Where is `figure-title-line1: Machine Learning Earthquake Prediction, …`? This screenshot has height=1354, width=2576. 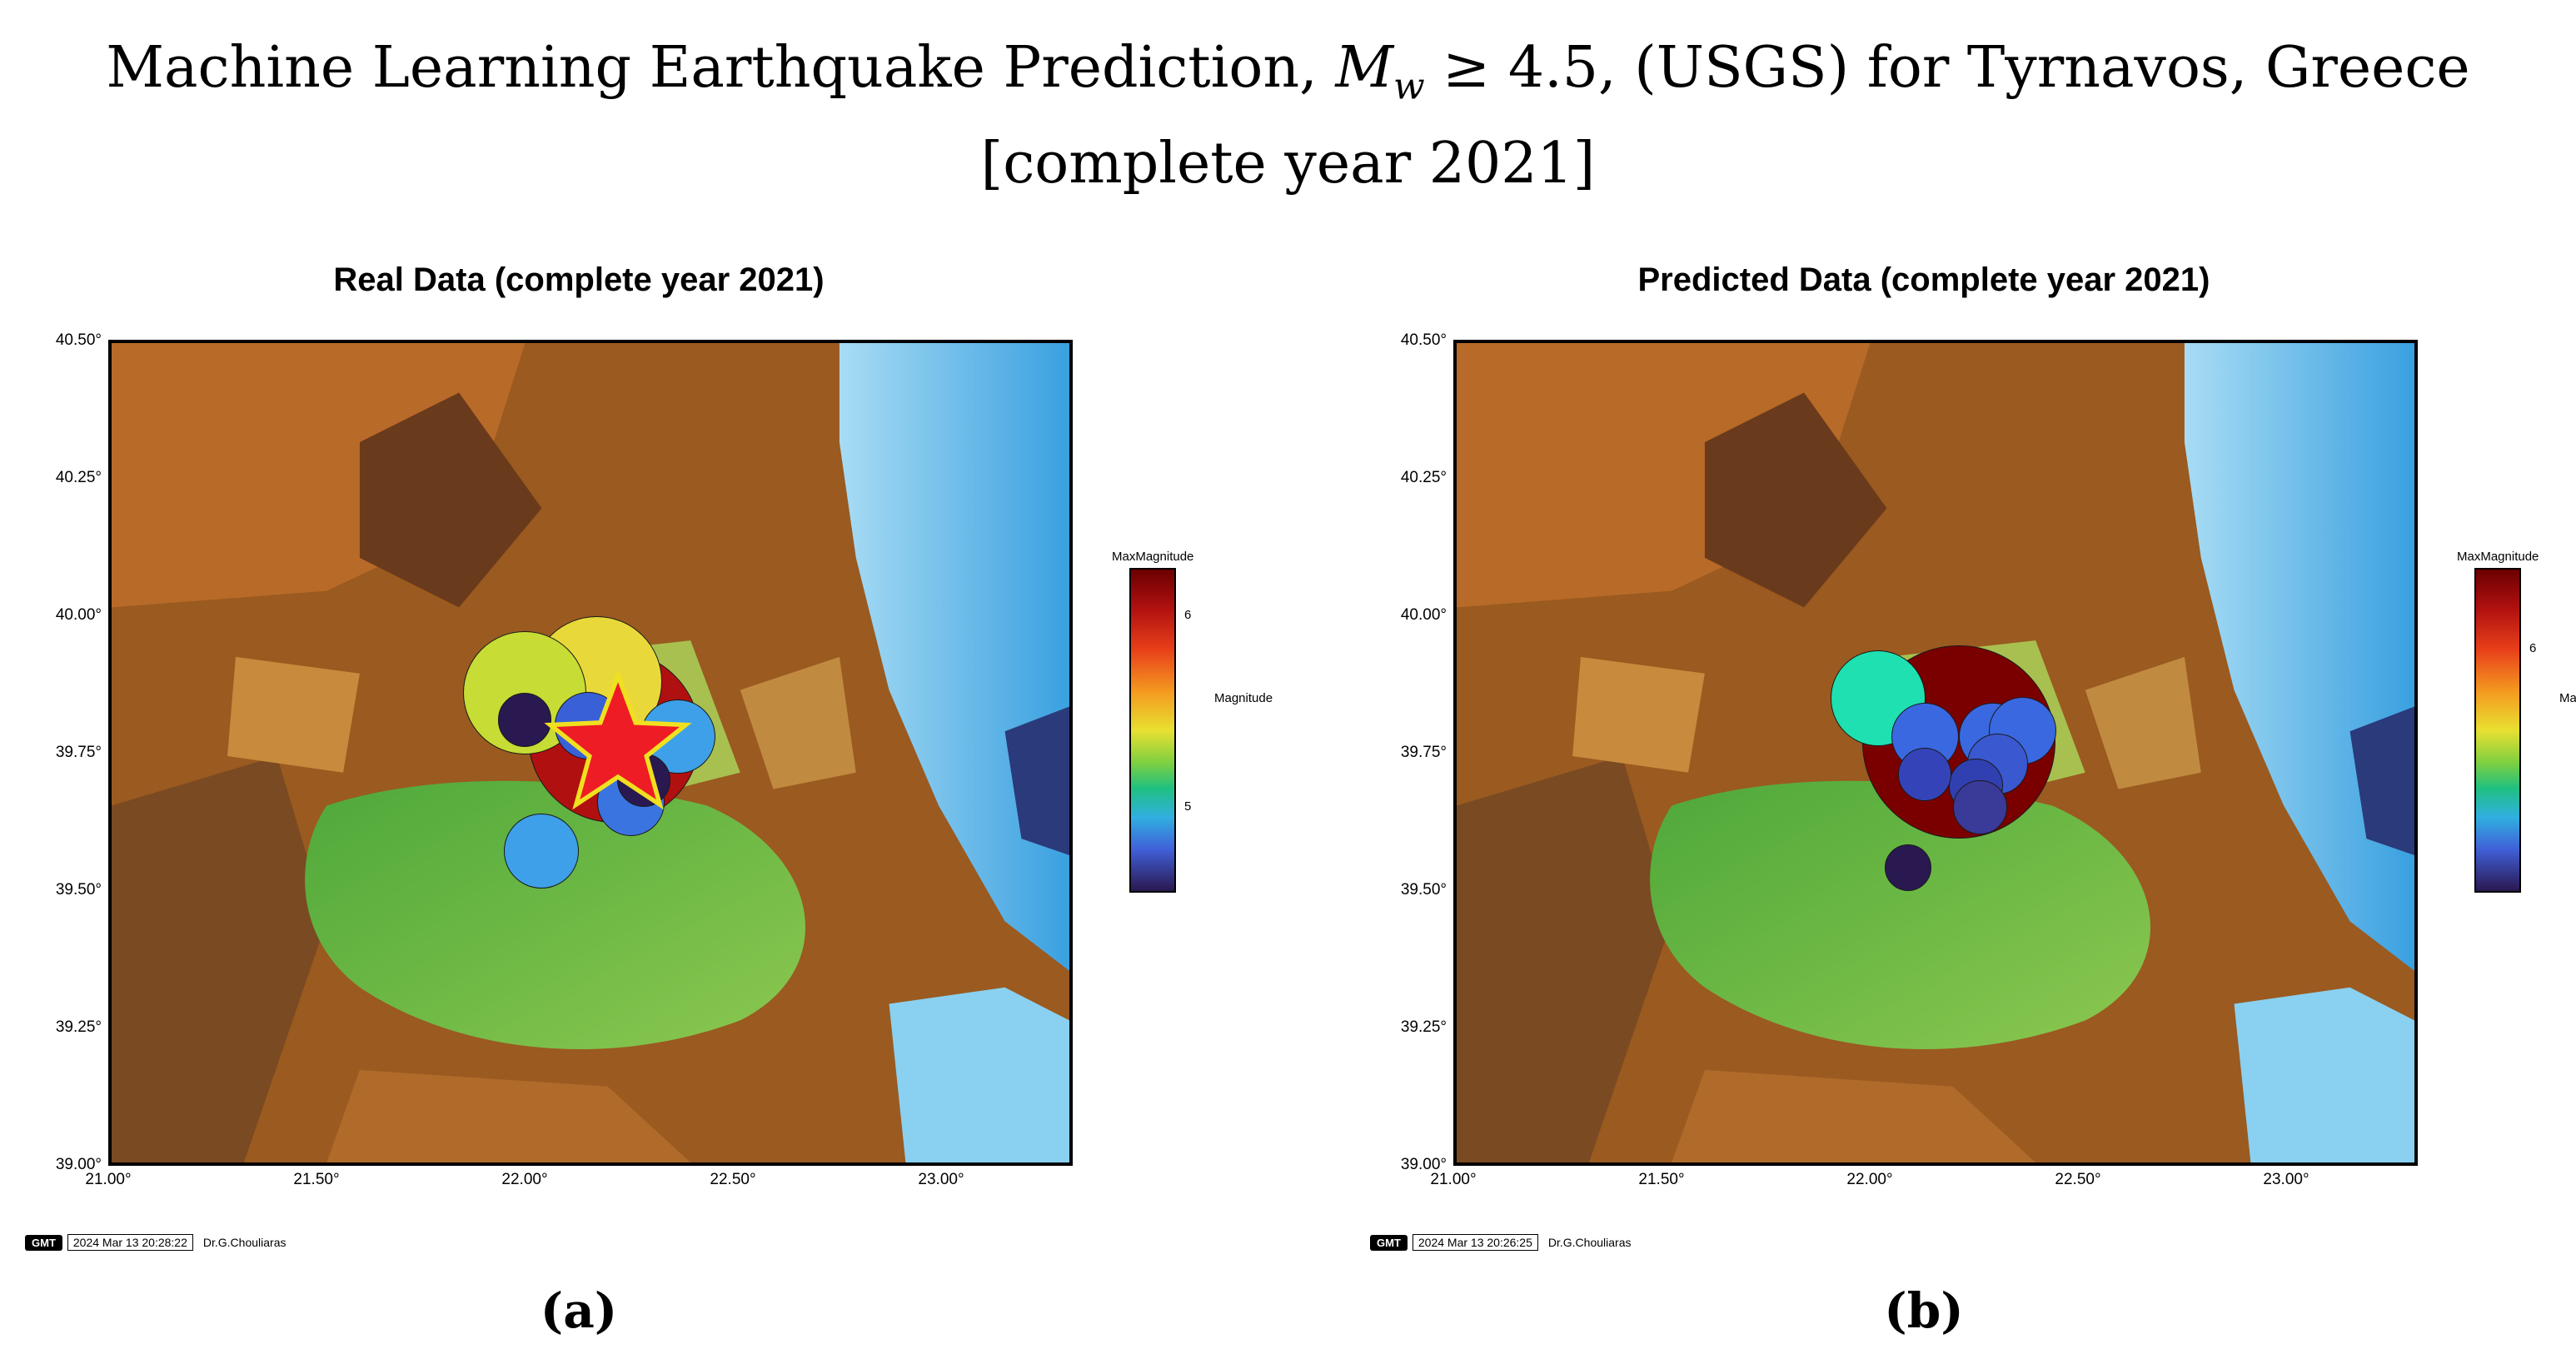
figure-title-line1: Machine Learning Earthquake Prediction, … is located at coordinates (1288, 78).